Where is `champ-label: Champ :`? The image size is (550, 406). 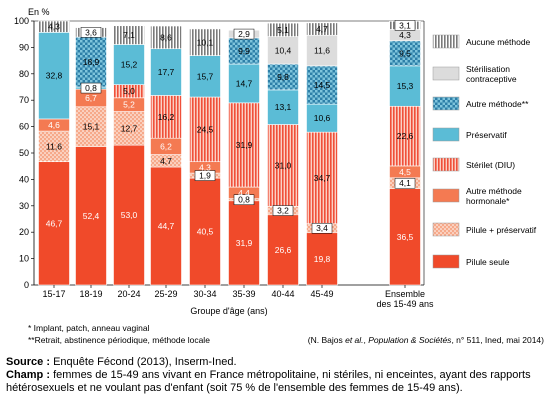 champ-label: Champ : is located at coordinates (28, 375).